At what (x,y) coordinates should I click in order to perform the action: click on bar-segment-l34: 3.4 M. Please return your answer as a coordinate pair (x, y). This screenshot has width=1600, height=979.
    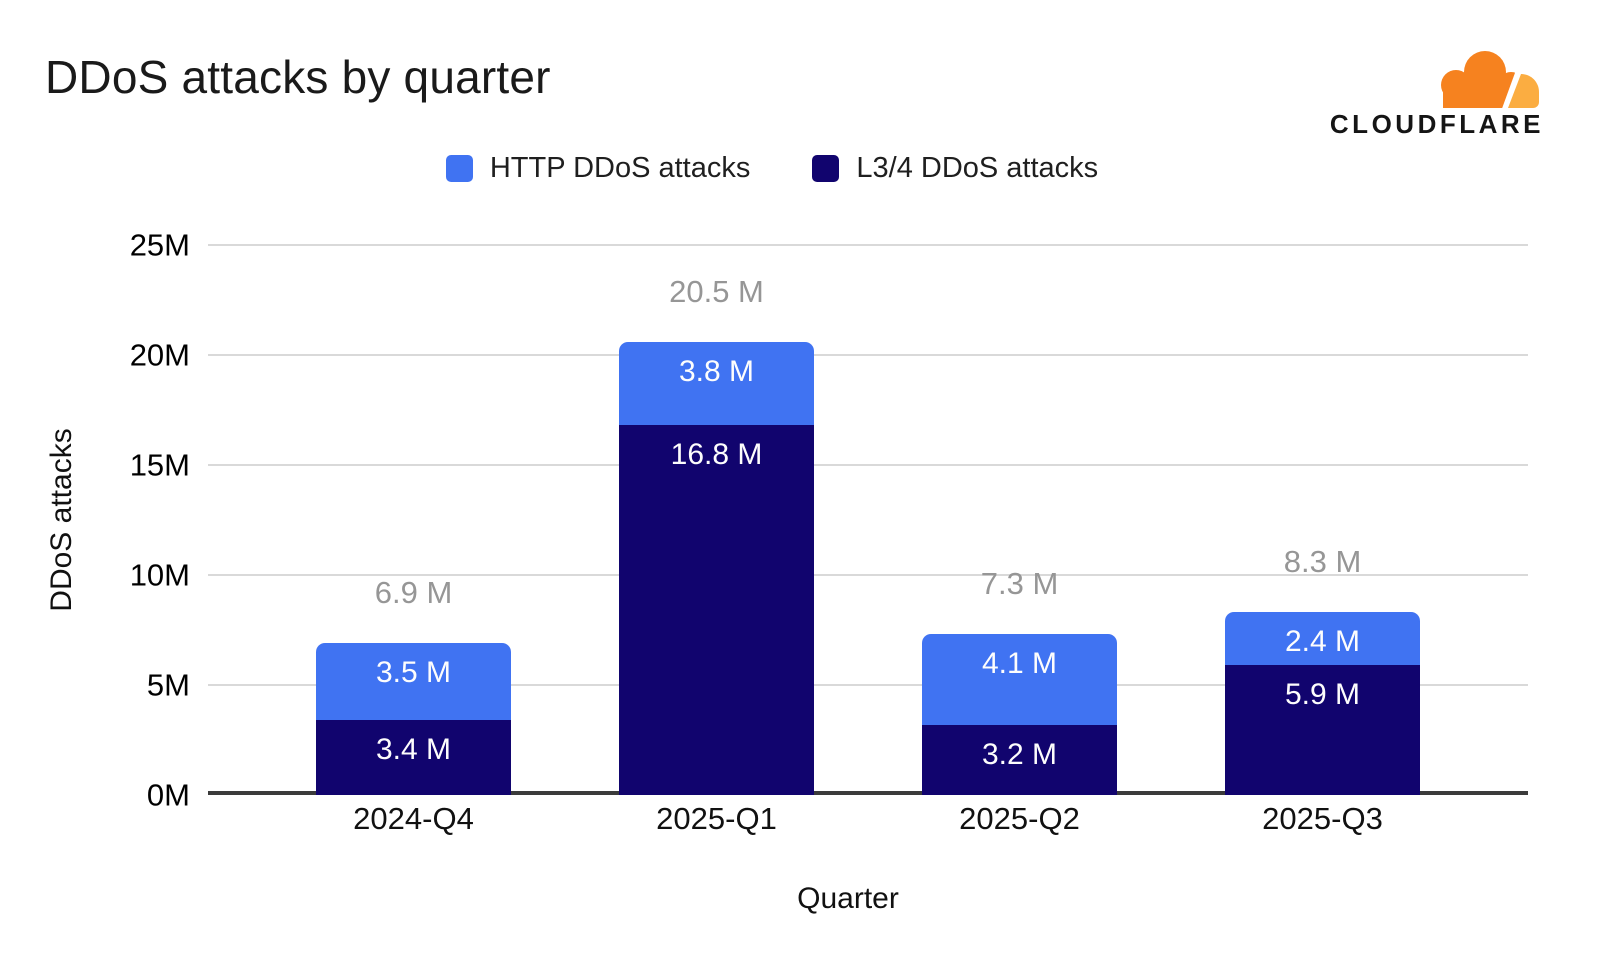
    Looking at the image, I should click on (413, 757).